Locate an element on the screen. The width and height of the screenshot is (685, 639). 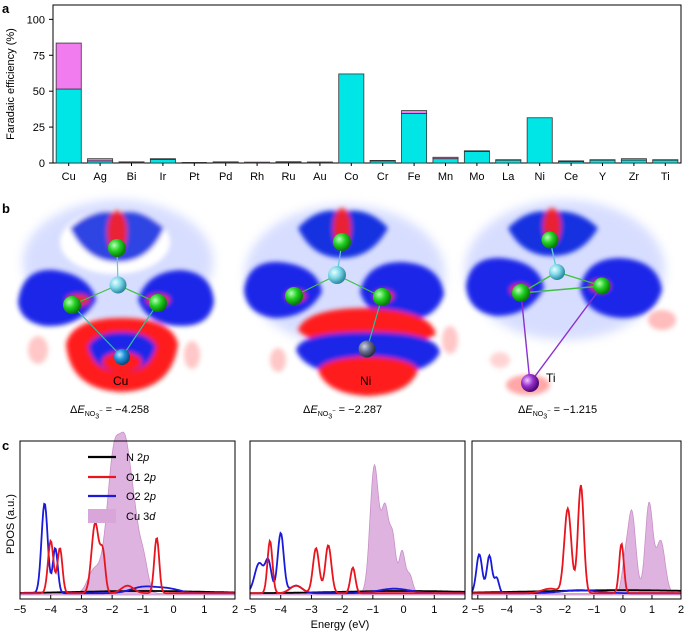
o-atom-left-ni is located at coordinates (294, 296).